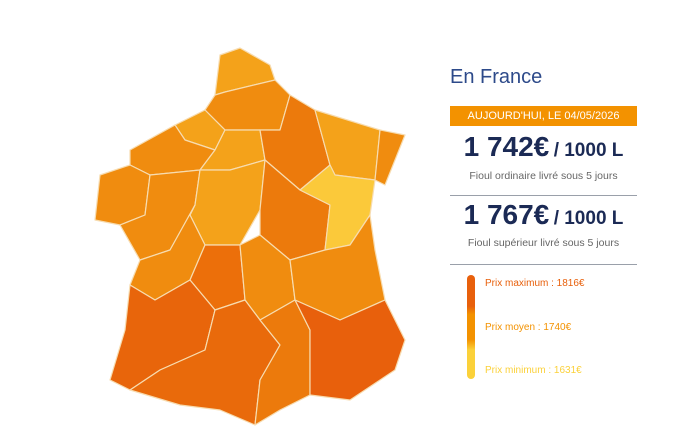 This screenshot has width=673, height=439. I want to click on price-caption: Fioul supérieur livré sous 5 jours, so click(543, 243).